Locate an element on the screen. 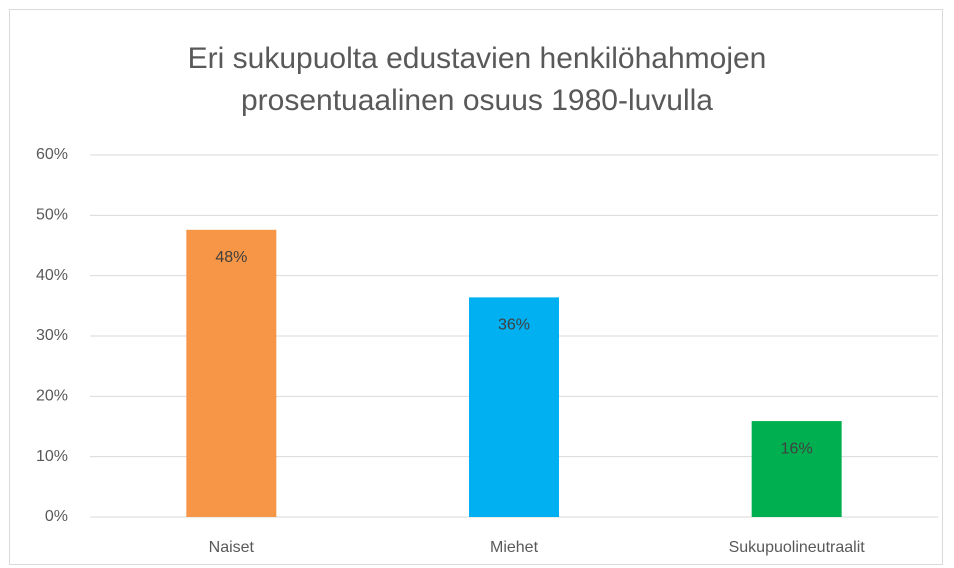  y-tick-label: 40% is located at coordinates (52, 275).